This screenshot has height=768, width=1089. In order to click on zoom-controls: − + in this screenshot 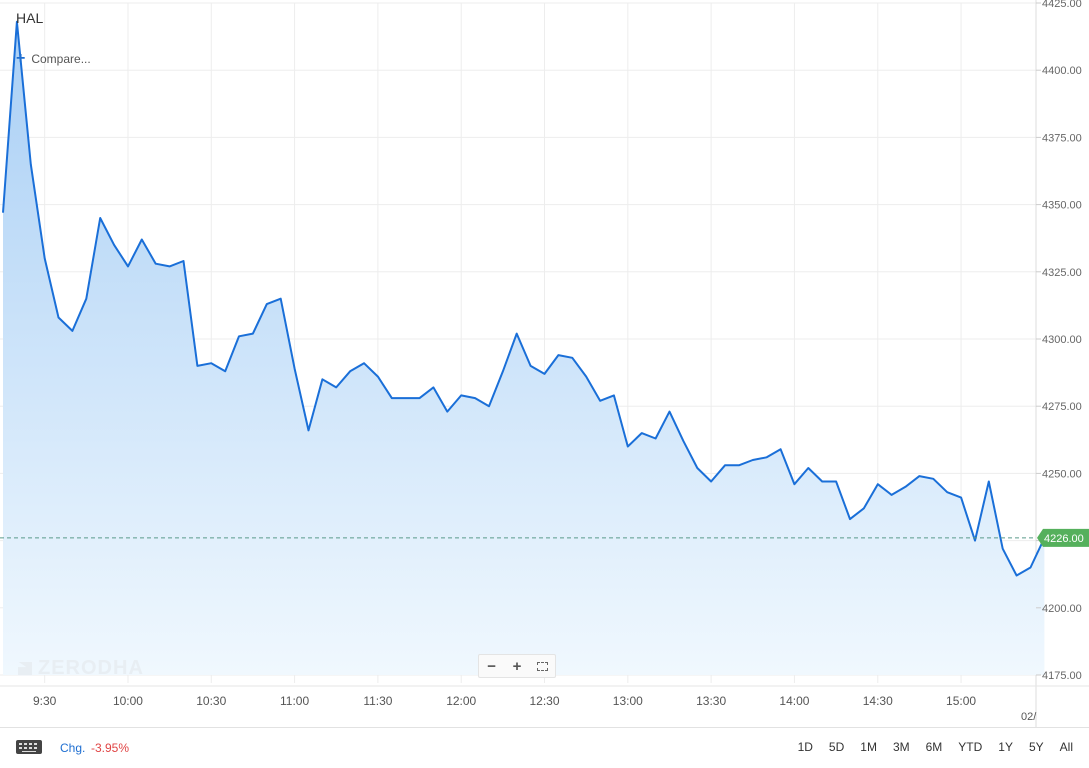, I will do `click(517, 666)`.